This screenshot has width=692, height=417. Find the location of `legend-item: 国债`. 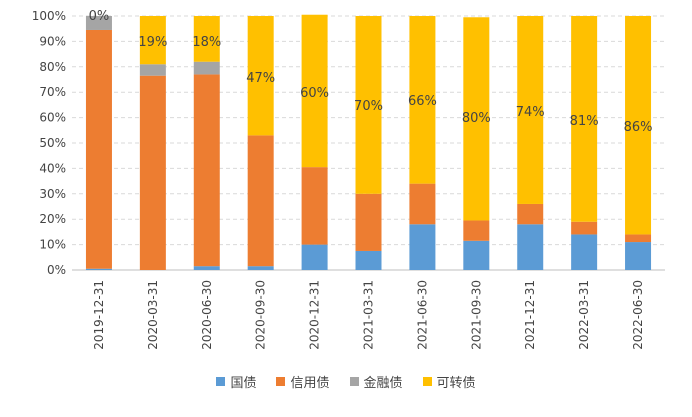

legend-item: 国债 is located at coordinates (236, 381).